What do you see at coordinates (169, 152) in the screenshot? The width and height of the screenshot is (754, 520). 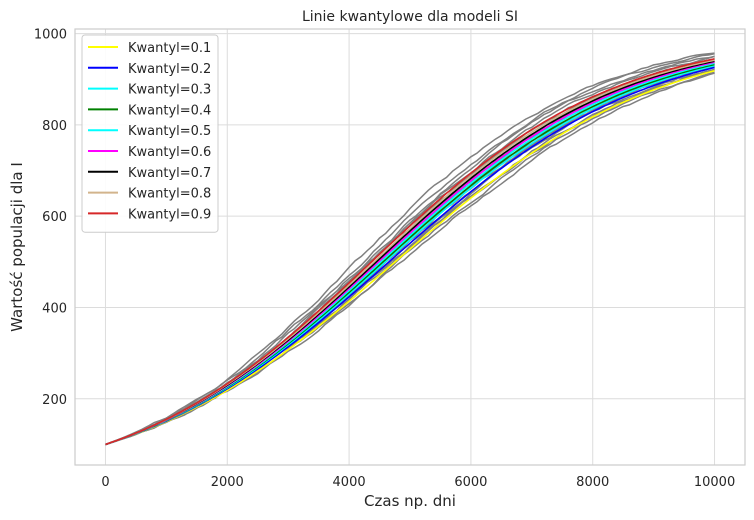 I see `legend-label: Kwantyl=0.6` at bounding box center [169, 152].